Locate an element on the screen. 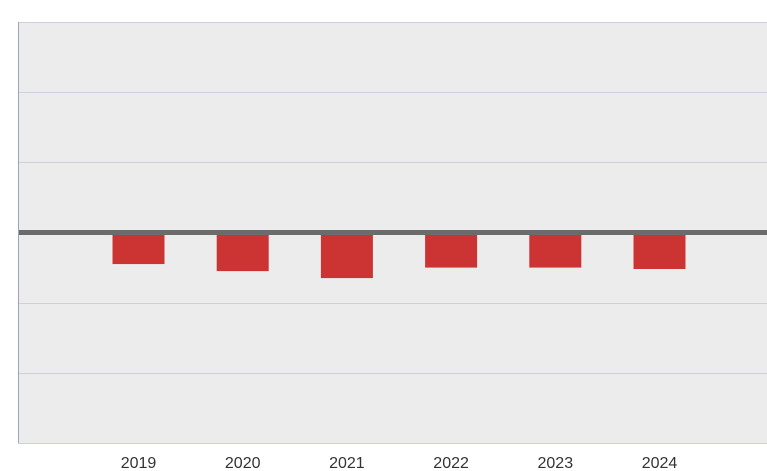 This screenshot has height=471, width=767. x-tick-label-2023: 2023 is located at coordinates (556, 463).